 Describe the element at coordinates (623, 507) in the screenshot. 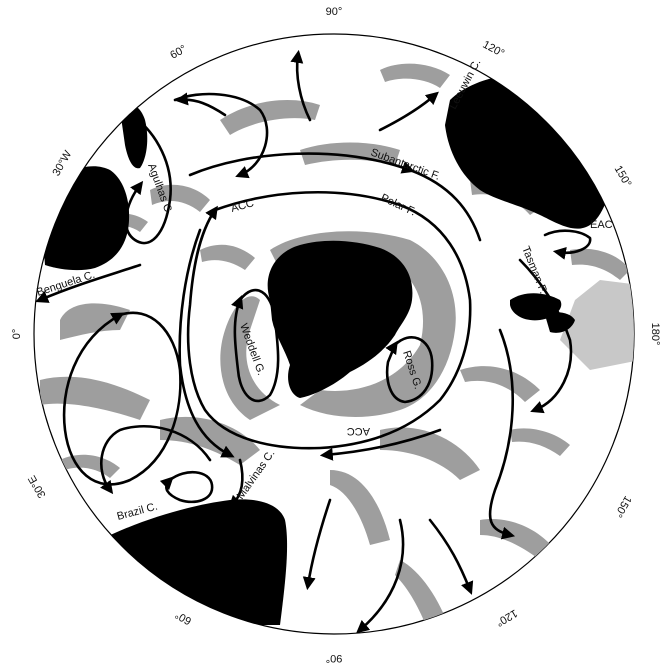

I see `degree-label-bottom-150: 150°` at that location.